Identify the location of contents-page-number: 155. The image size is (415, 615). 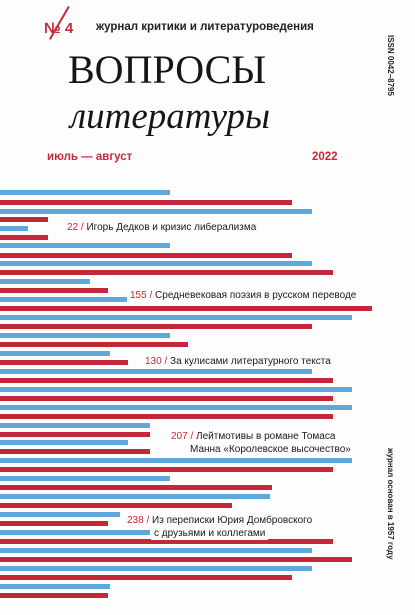
(138, 295).